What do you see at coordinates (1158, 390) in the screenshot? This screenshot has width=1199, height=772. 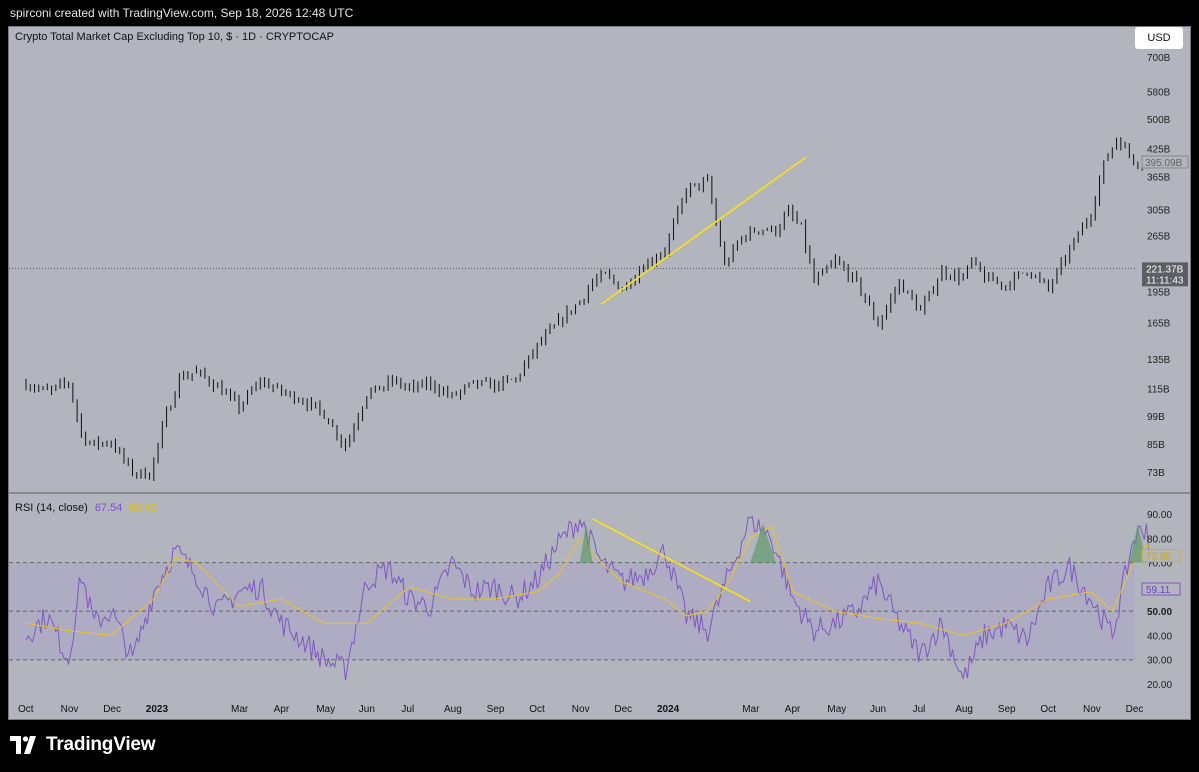 I see `price-tick-label: 115B` at bounding box center [1158, 390].